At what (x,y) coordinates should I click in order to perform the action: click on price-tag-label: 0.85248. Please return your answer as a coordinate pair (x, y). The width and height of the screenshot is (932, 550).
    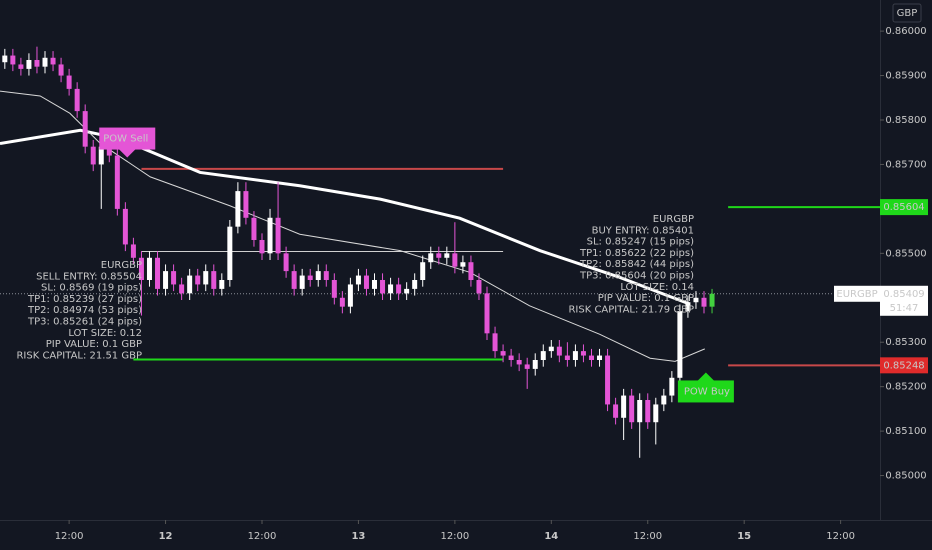
    Looking at the image, I should click on (903, 365).